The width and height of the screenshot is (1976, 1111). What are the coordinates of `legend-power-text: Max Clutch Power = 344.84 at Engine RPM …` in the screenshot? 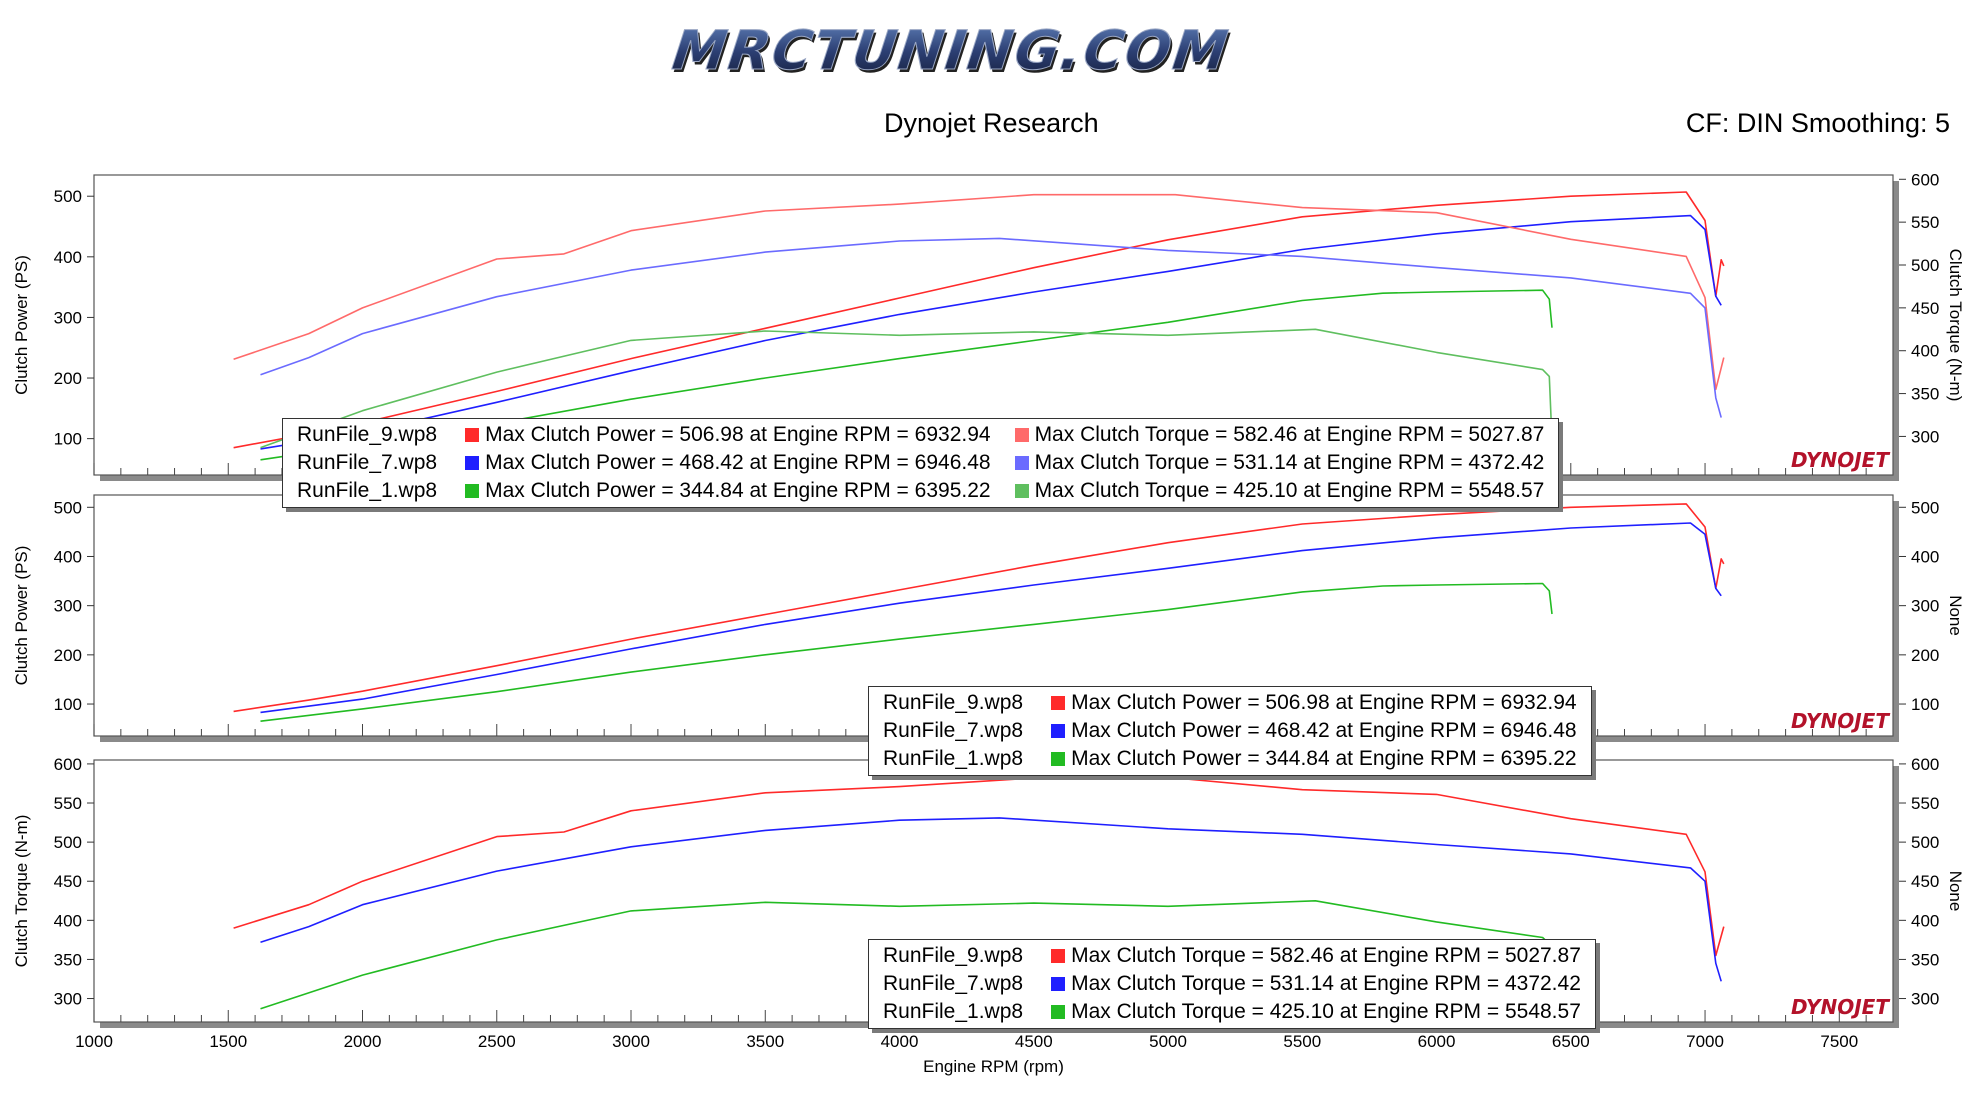 It's located at (738, 490).